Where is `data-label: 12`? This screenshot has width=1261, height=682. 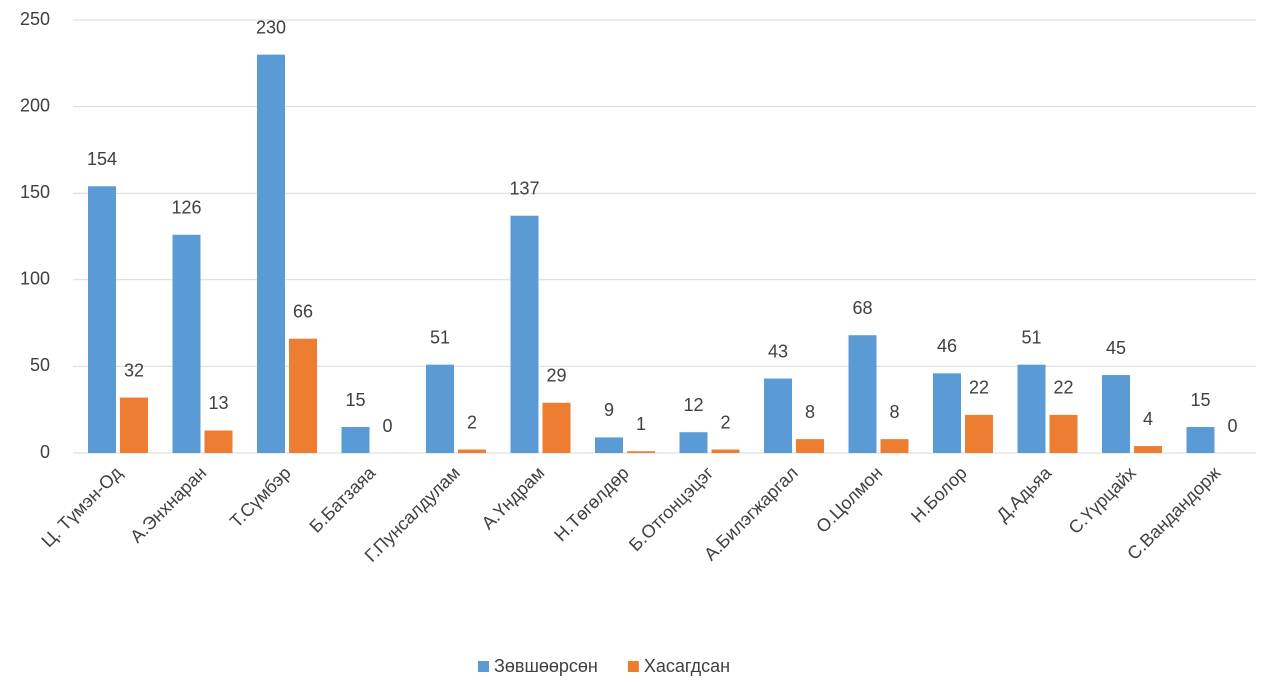
data-label: 12 is located at coordinates (693, 405).